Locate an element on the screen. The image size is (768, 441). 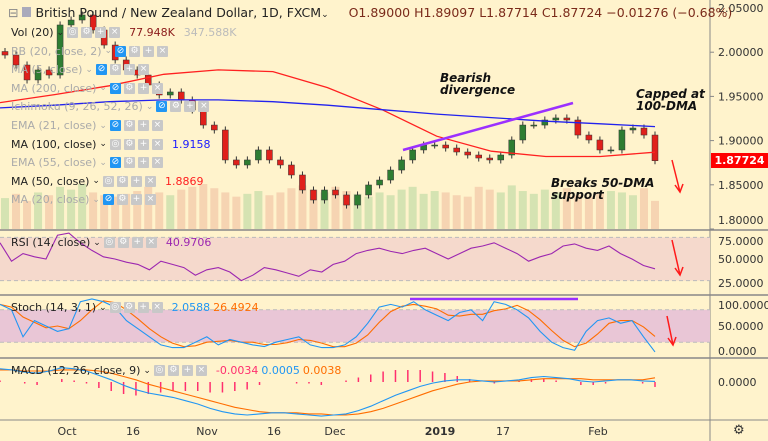
indicator-label: MA (200, close) is located at coordinates (54, 88).